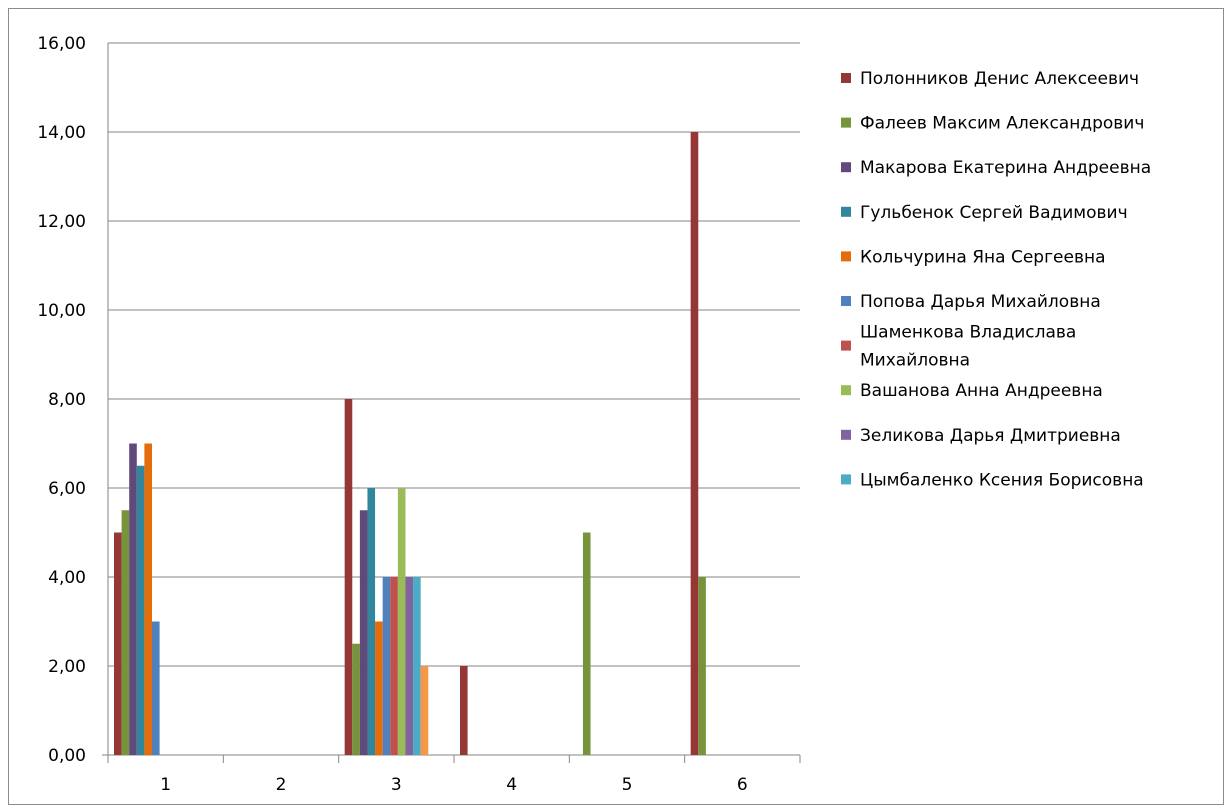  What do you see at coordinates (983, 257) in the screenshot?
I see `legend-label: Кольчурина Яна Сергеевна` at bounding box center [983, 257].